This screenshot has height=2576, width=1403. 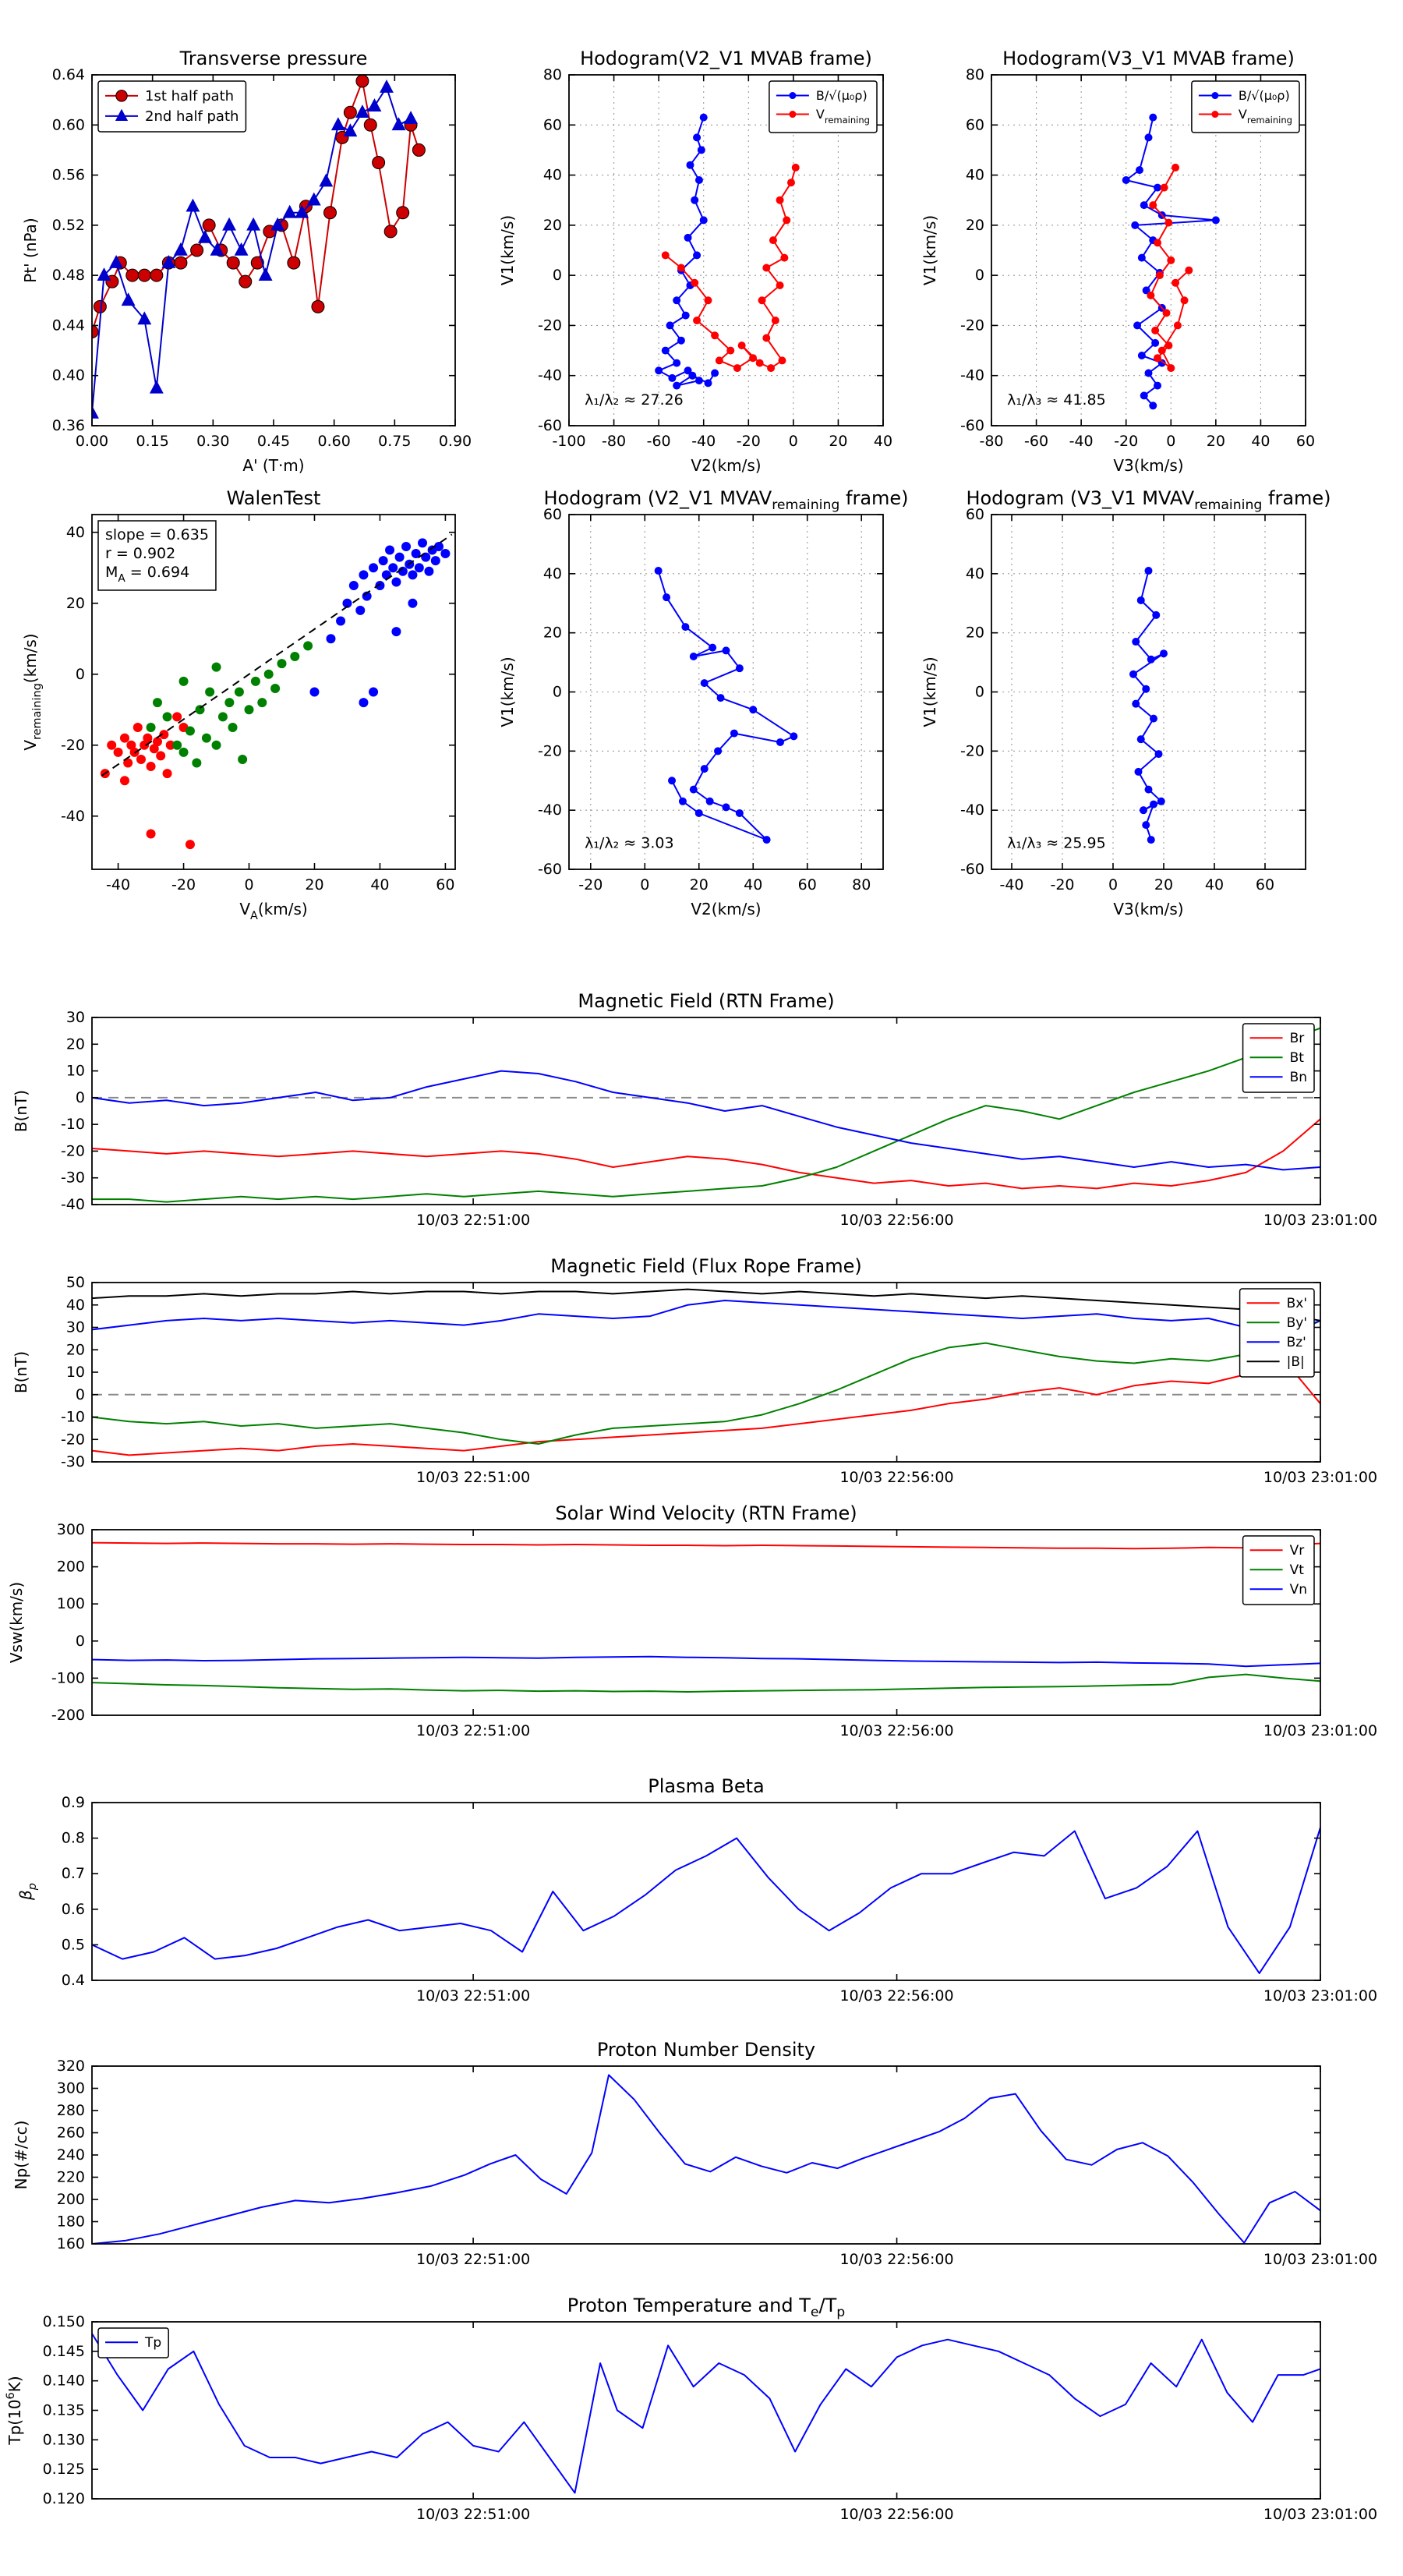 I want to click on svg-text: r = 0.902, so click(x=140, y=553).